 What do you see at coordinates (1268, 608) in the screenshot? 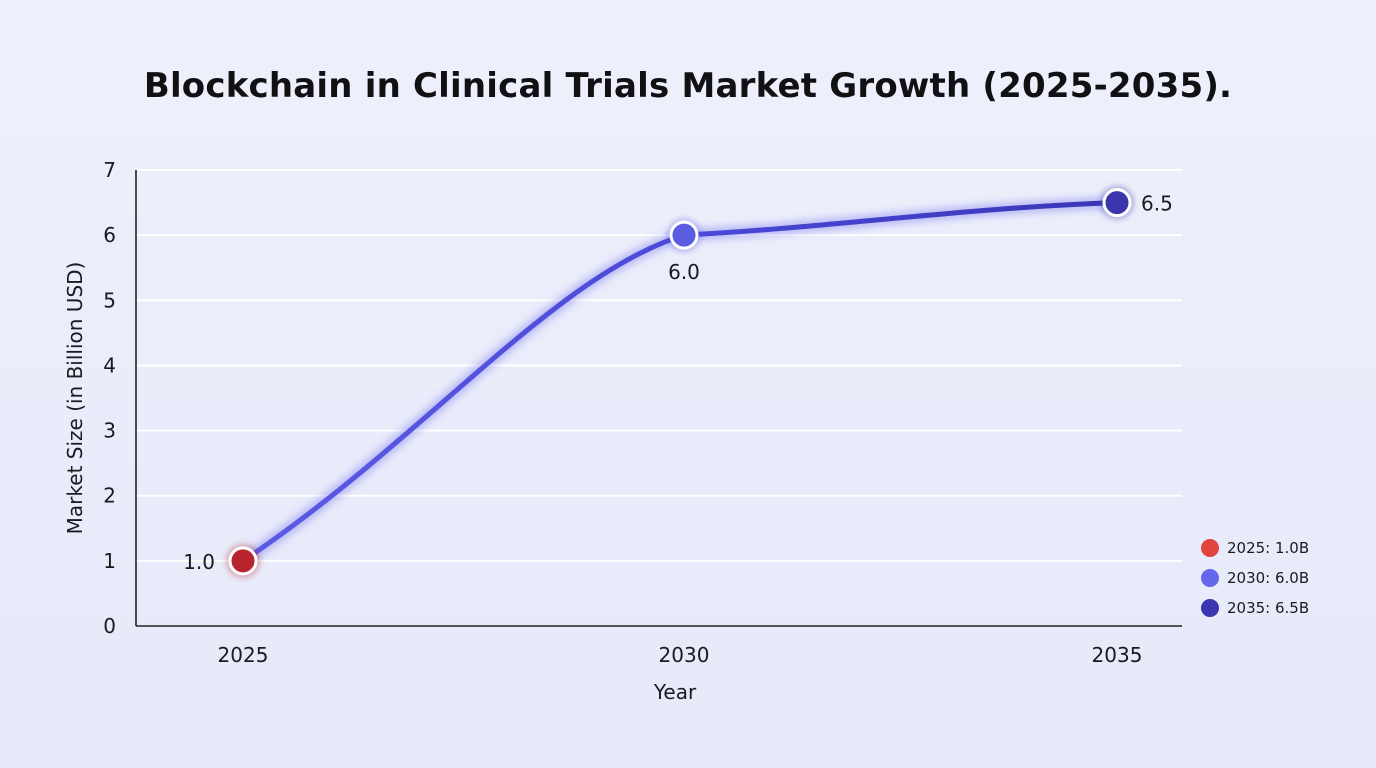
I see `legend-label: 2035: 6.5B` at bounding box center [1268, 608].